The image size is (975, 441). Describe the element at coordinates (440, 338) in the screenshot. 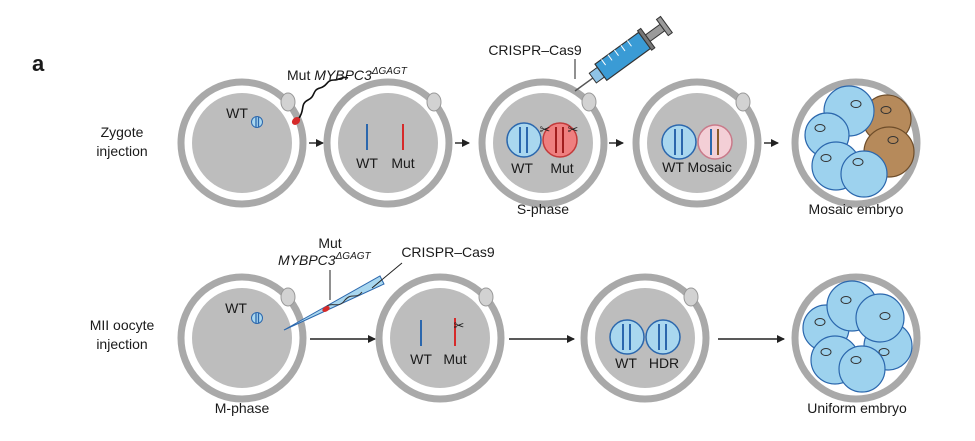

I see `row2-cell2-oocyte: ✂ WT Mut` at that location.